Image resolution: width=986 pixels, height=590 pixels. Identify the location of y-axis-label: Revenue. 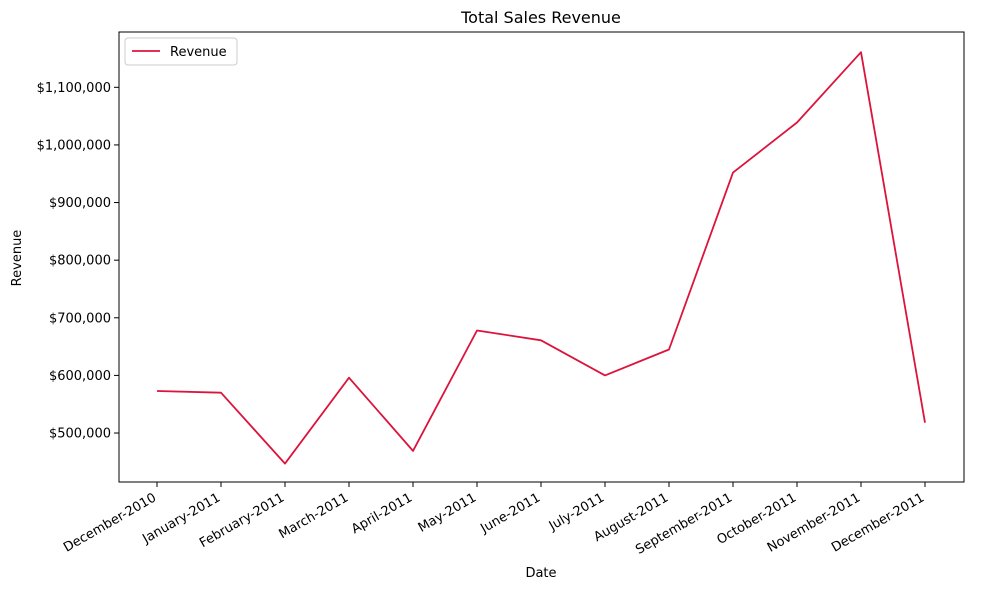
(17, 258).